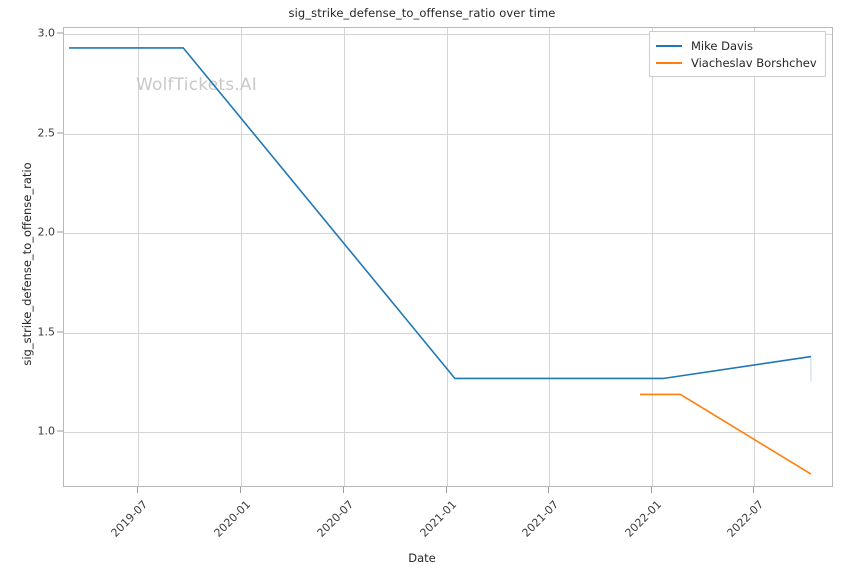  What do you see at coordinates (643, 519) in the screenshot?
I see `x-tick-label: 2022-01` at bounding box center [643, 519].